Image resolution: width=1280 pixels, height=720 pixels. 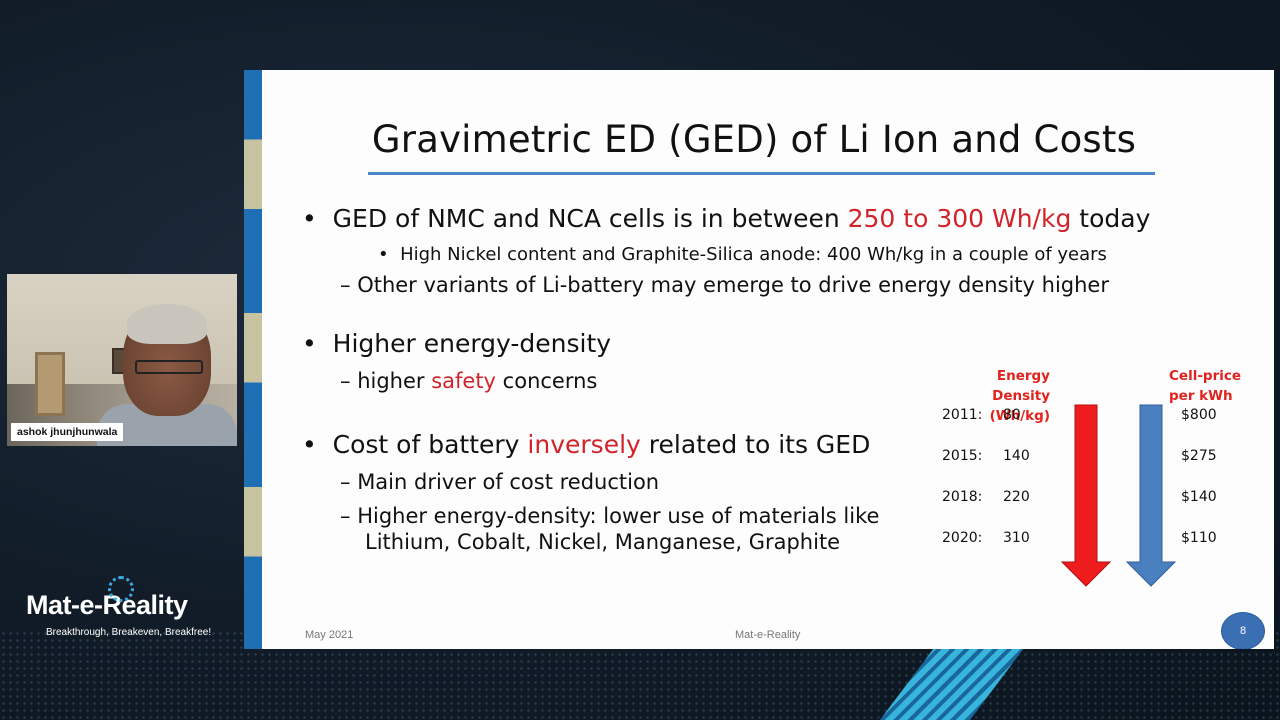 What do you see at coordinates (1199, 456) in the screenshot?
I see `chart-row-price: $275` at bounding box center [1199, 456].